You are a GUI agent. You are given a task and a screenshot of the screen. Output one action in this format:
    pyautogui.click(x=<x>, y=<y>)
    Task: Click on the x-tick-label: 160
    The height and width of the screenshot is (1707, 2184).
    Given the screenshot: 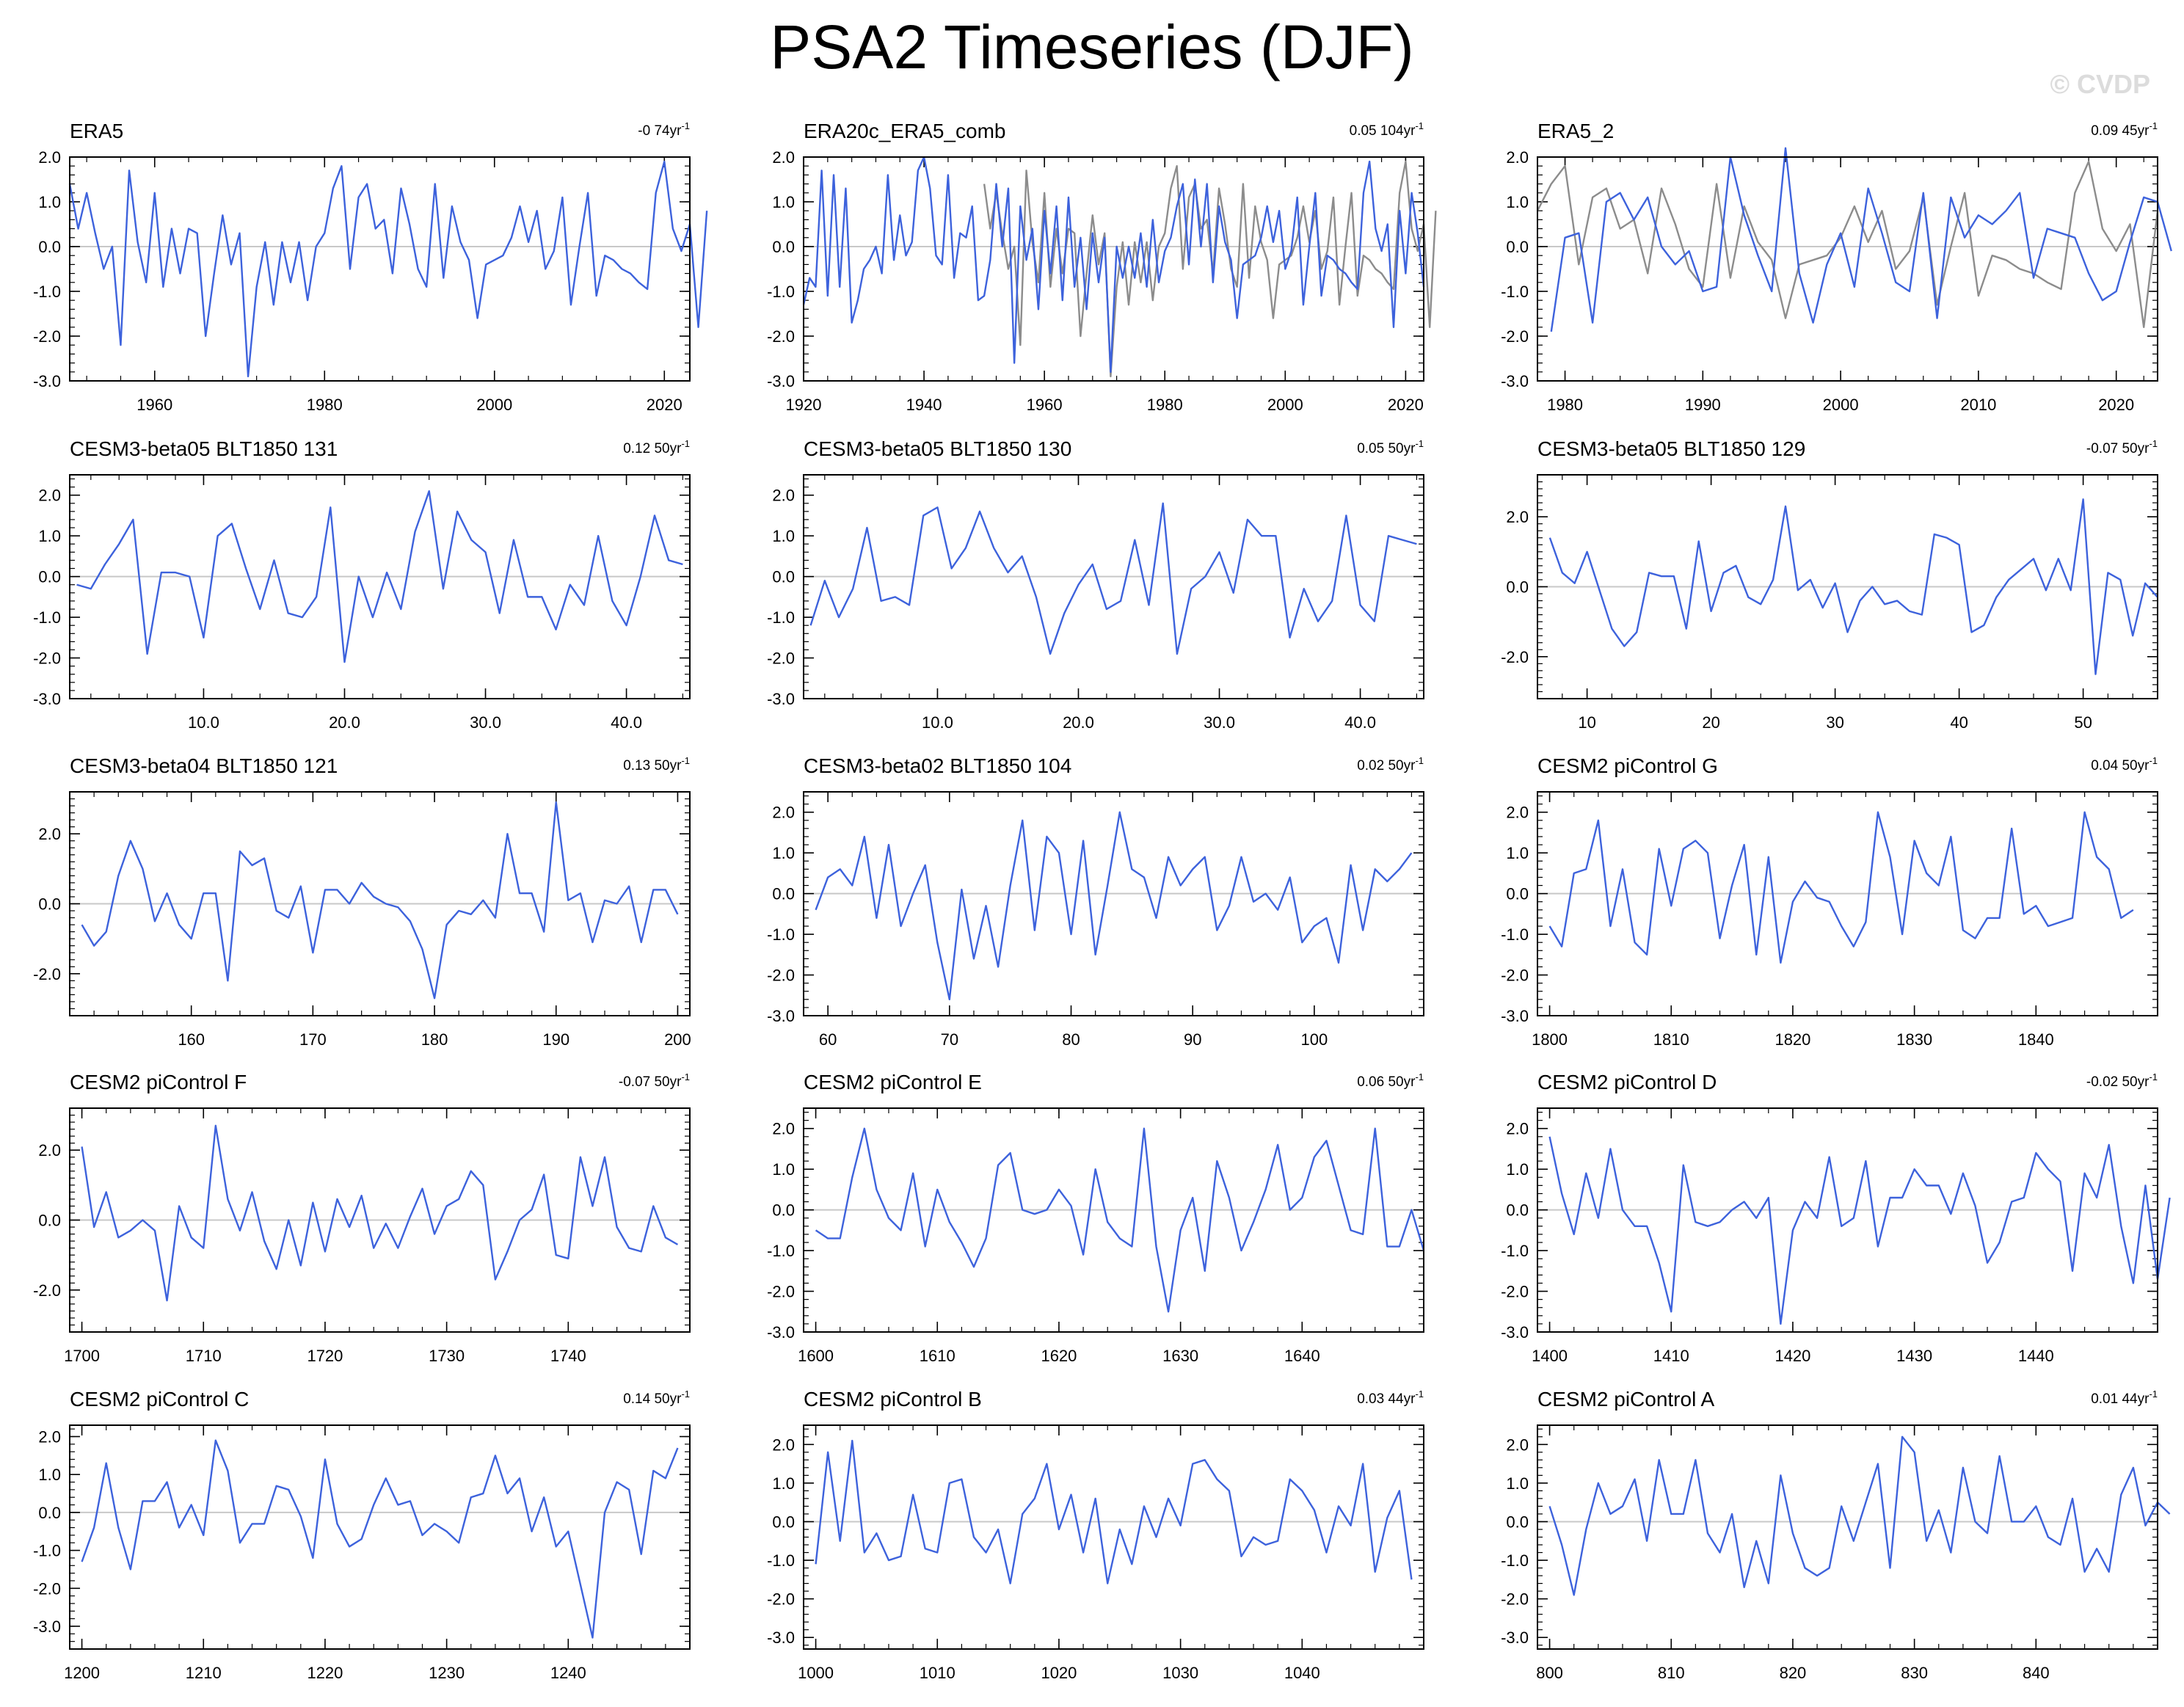 What is the action you would take?
    pyautogui.click(x=191, y=1039)
    